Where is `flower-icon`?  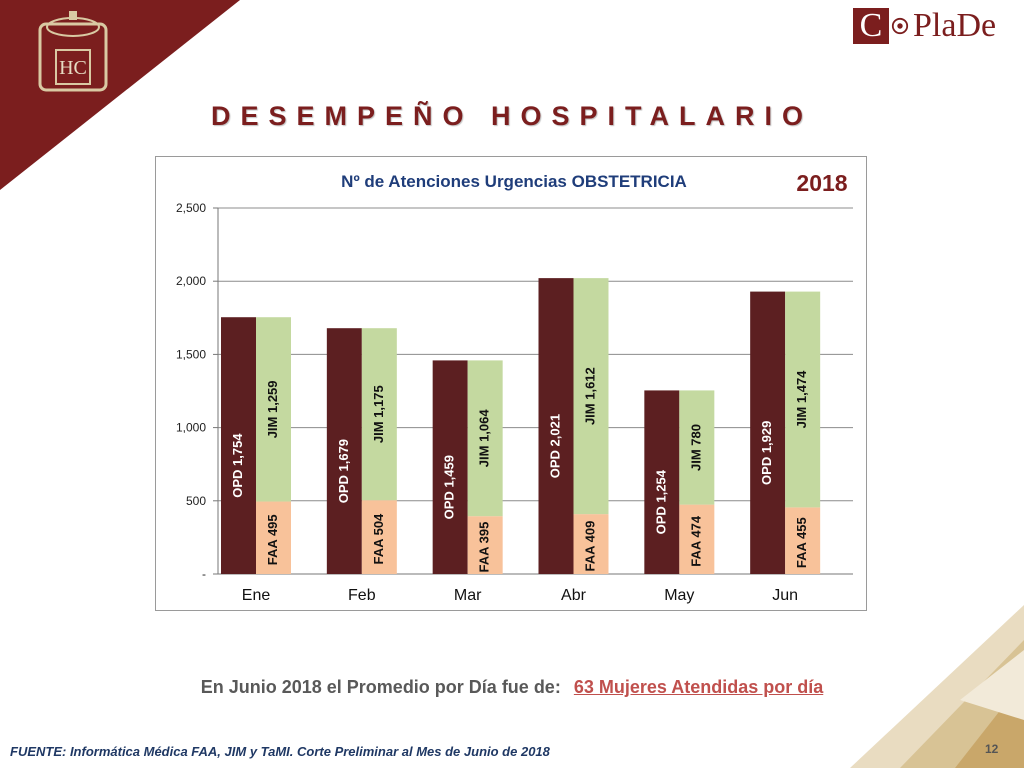
flower-icon is located at coordinates (900, 26).